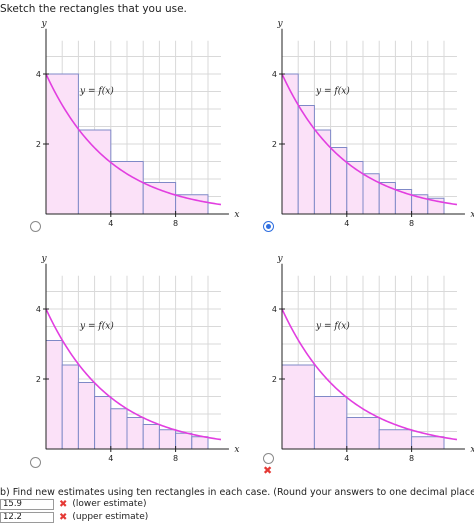  Describe the element at coordinates (109, 504) in the screenshot. I see `lower-estimate-label: (lower estimate)` at that location.